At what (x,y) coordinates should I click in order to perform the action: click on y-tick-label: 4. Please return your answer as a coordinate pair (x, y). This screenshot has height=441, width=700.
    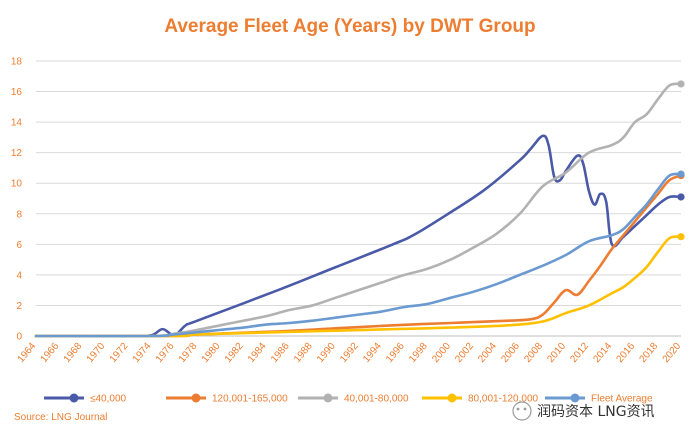
    Looking at the image, I should click on (19, 275).